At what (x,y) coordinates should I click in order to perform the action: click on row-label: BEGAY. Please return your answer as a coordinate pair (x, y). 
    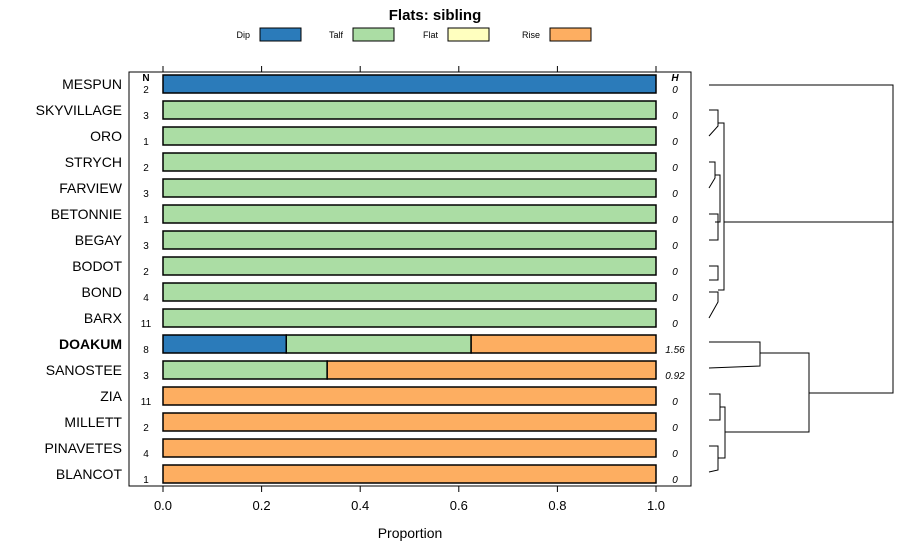
    Looking at the image, I should click on (99, 240).